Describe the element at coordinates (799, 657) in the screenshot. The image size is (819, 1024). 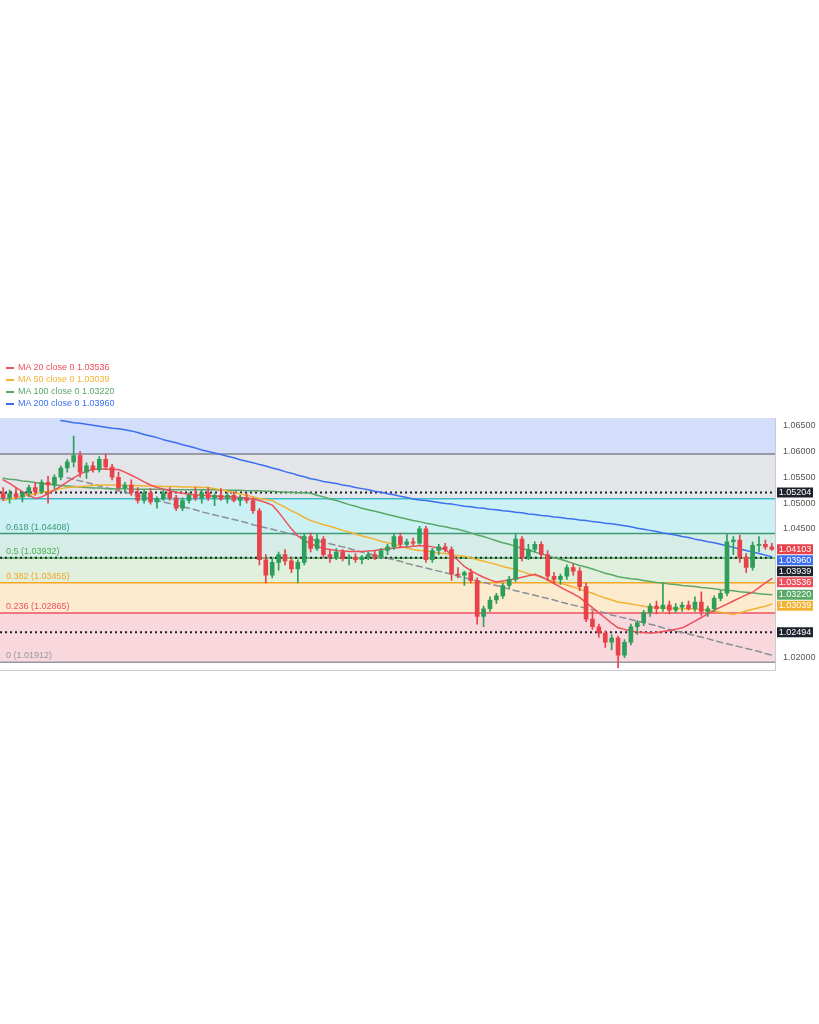
I see `y-tick-label: 1.02000` at that location.